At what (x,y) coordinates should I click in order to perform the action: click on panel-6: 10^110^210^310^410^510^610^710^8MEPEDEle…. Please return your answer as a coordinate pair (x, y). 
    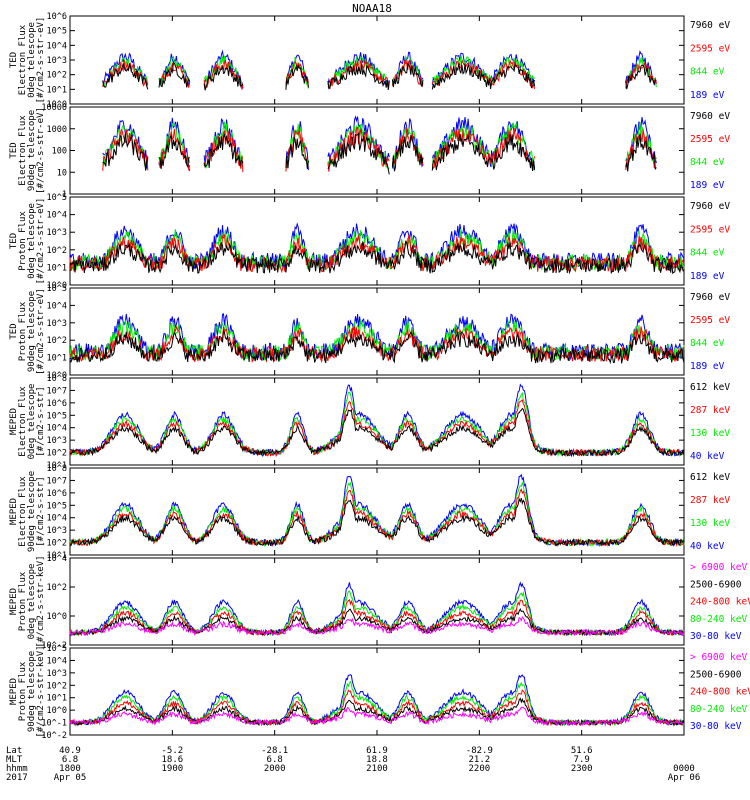
    Looking at the image, I should click on (369, 512).